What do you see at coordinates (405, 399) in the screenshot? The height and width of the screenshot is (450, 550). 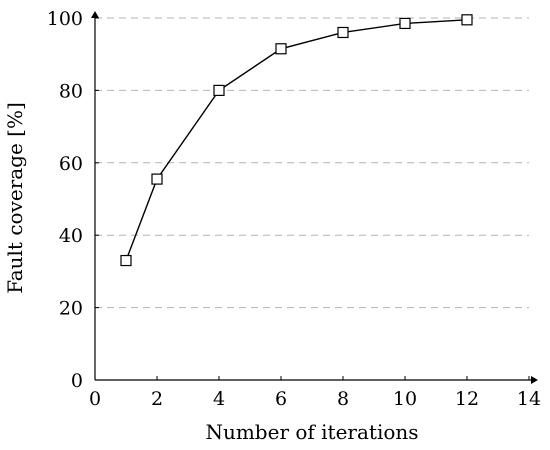 I see `x-tick-label-5: 10` at bounding box center [405, 399].